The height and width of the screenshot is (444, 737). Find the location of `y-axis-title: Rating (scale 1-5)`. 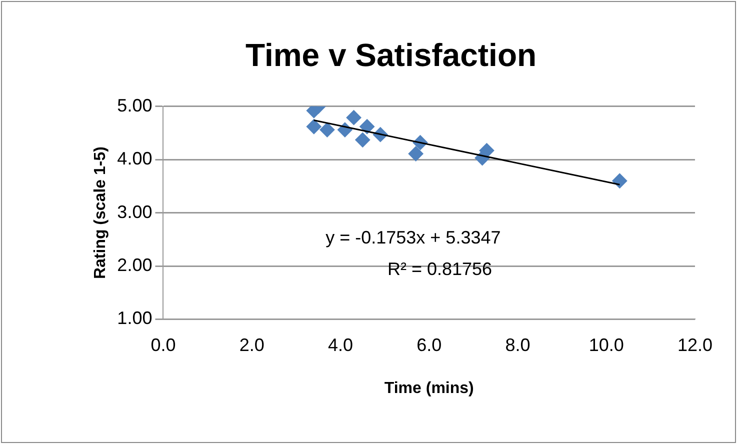

y-axis-title: Rating (scale 1-5) is located at coordinates (101, 213).